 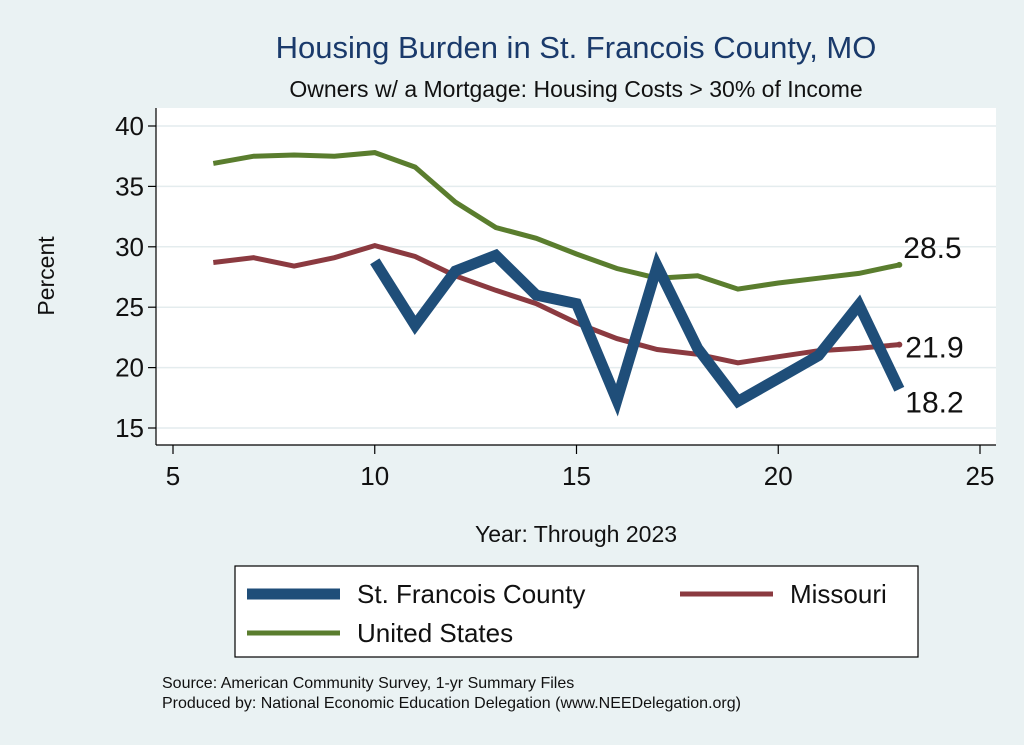 What do you see at coordinates (980, 476) in the screenshot?
I see `x-tick-label-25: 25` at bounding box center [980, 476].